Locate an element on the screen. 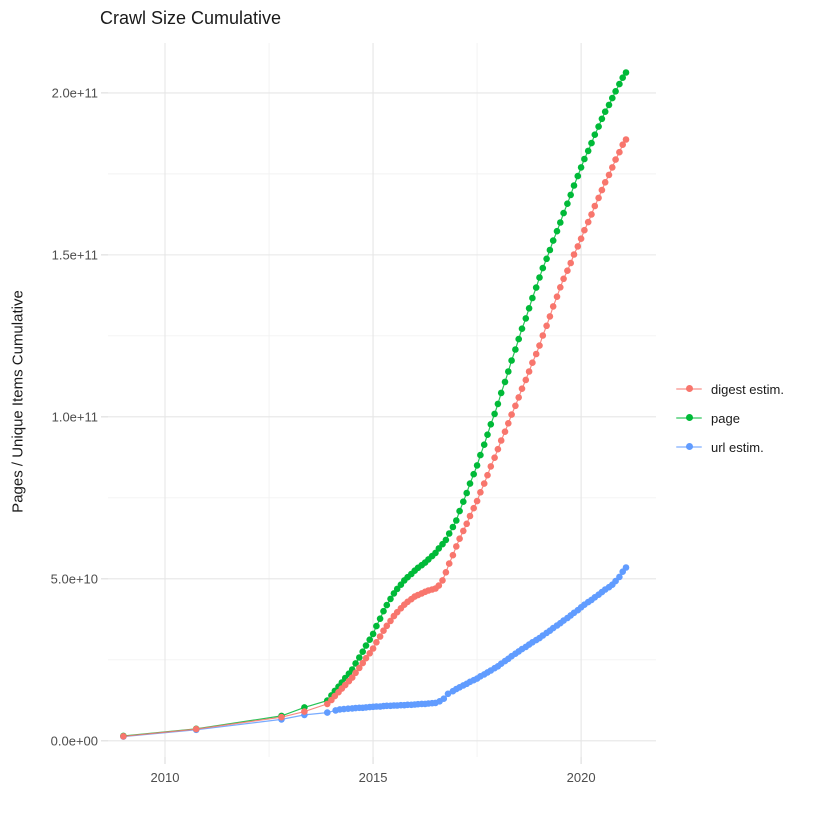  series-points-url-estim- is located at coordinates (375, 652).